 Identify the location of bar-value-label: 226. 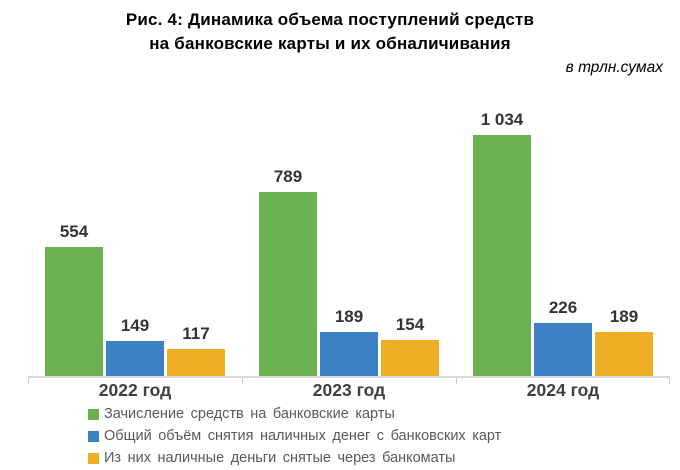
(563, 307).